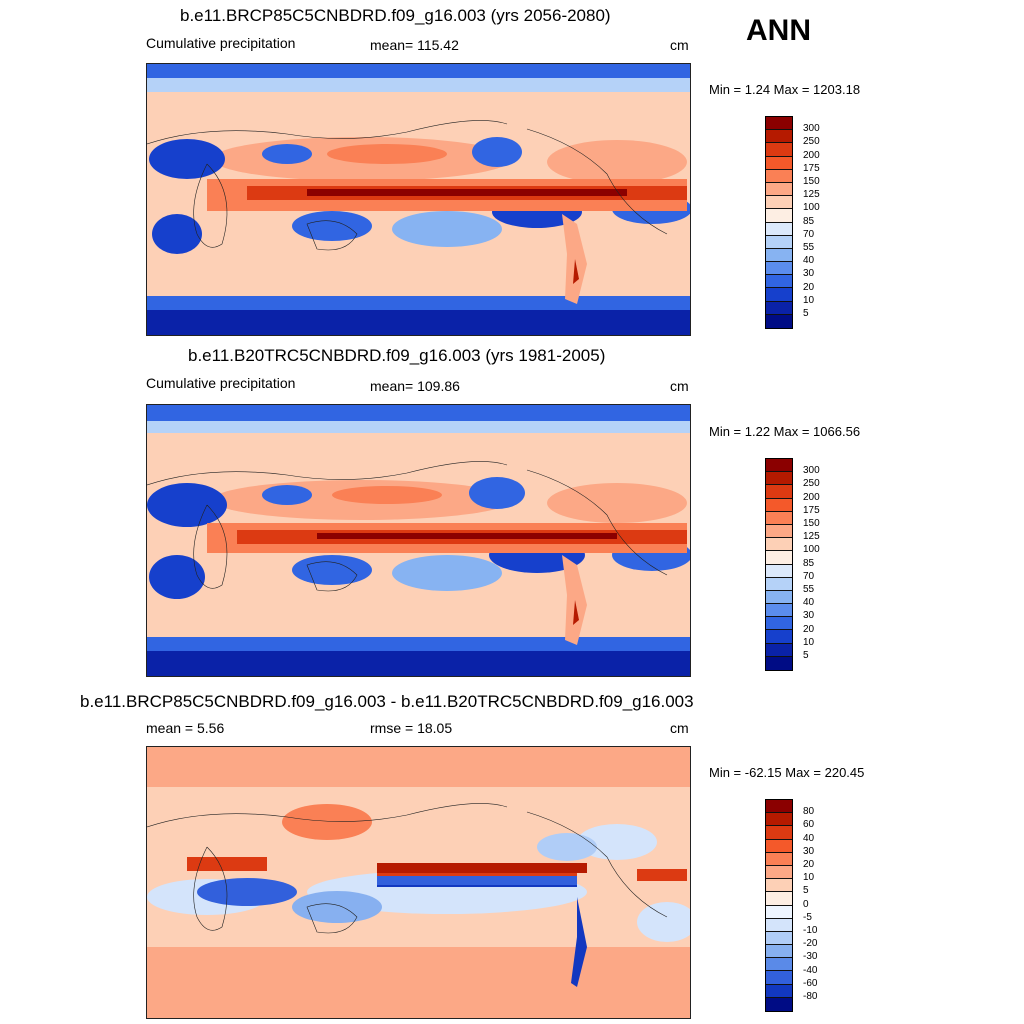 The width and height of the screenshot is (1024, 1024). I want to click on panel-center-label: rmse = 18.05, so click(411, 728).